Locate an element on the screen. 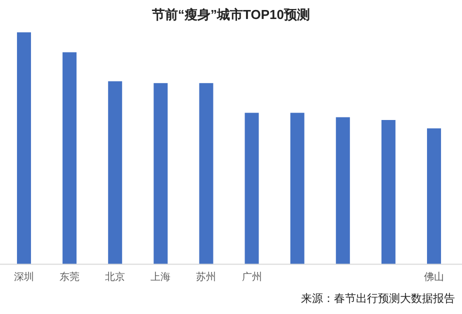 The image size is (462, 314). x-tick-label: 上海 is located at coordinates (160, 277).